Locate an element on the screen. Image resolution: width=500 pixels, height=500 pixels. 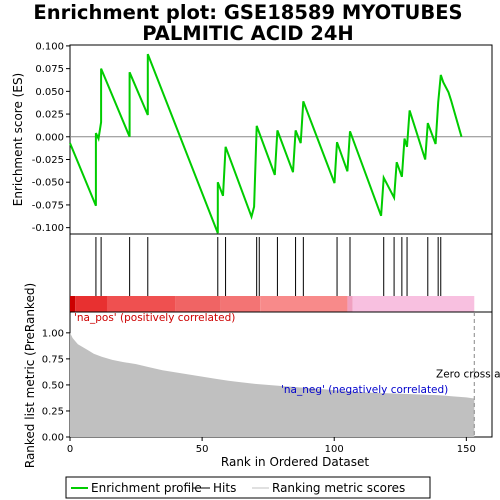
metric-y-ticks: 0.00 0.25 0.50 0.75 1.00 is located at coordinates (56, 385).